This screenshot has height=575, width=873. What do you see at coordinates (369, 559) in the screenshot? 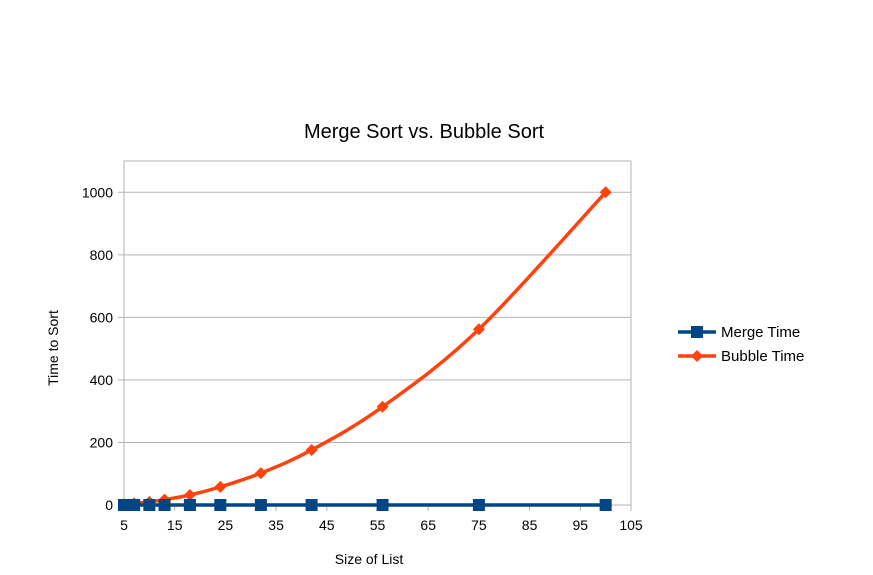
I see `x-axis-label: Size of List` at bounding box center [369, 559].